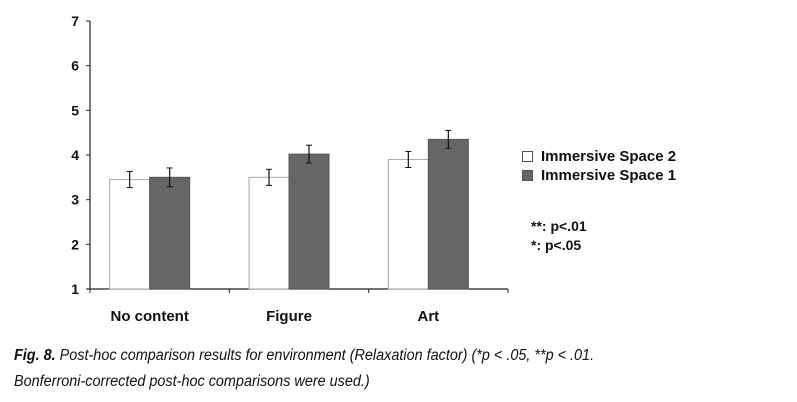 The height and width of the screenshot is (402, 797). I want to click on y-tick-label: 5, so click(75, 110).